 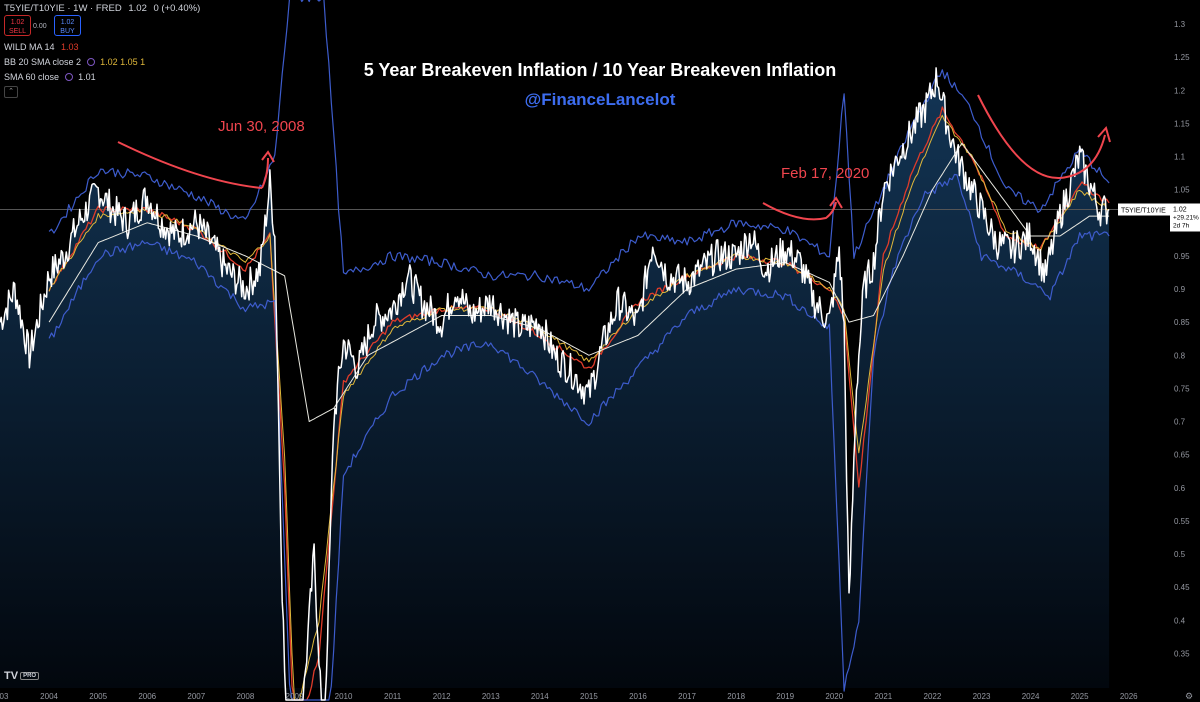 I want to click on indicator-value: 1.02 1.05 1, so click(x=123, y=62).